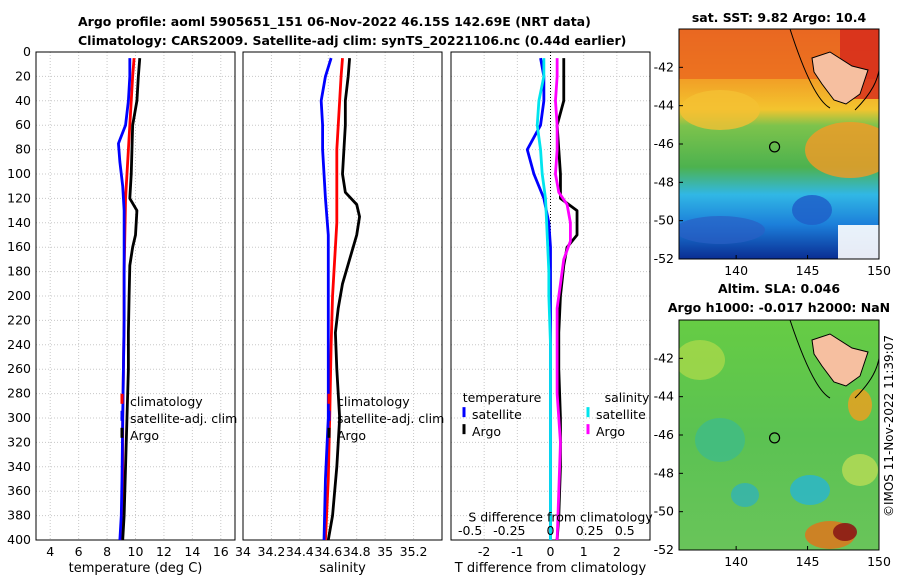  What do you see at coordinates (551, 530) in the screenshot?
I see `top-tick-label: 0` at bounding box center [551, 530].